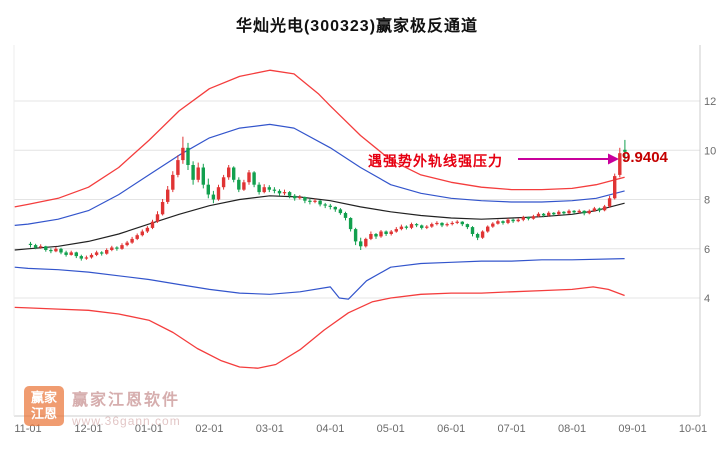  What do you see at coordinates (645, 157) in the screenshot?
I see `current-price-label: 9.9404` at bounding box center [645, 157].